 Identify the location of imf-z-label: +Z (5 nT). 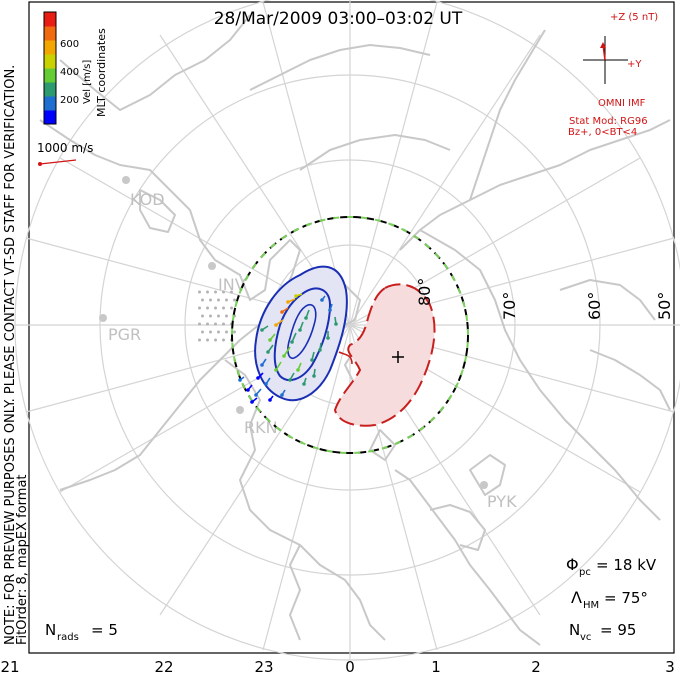
(634, 17).